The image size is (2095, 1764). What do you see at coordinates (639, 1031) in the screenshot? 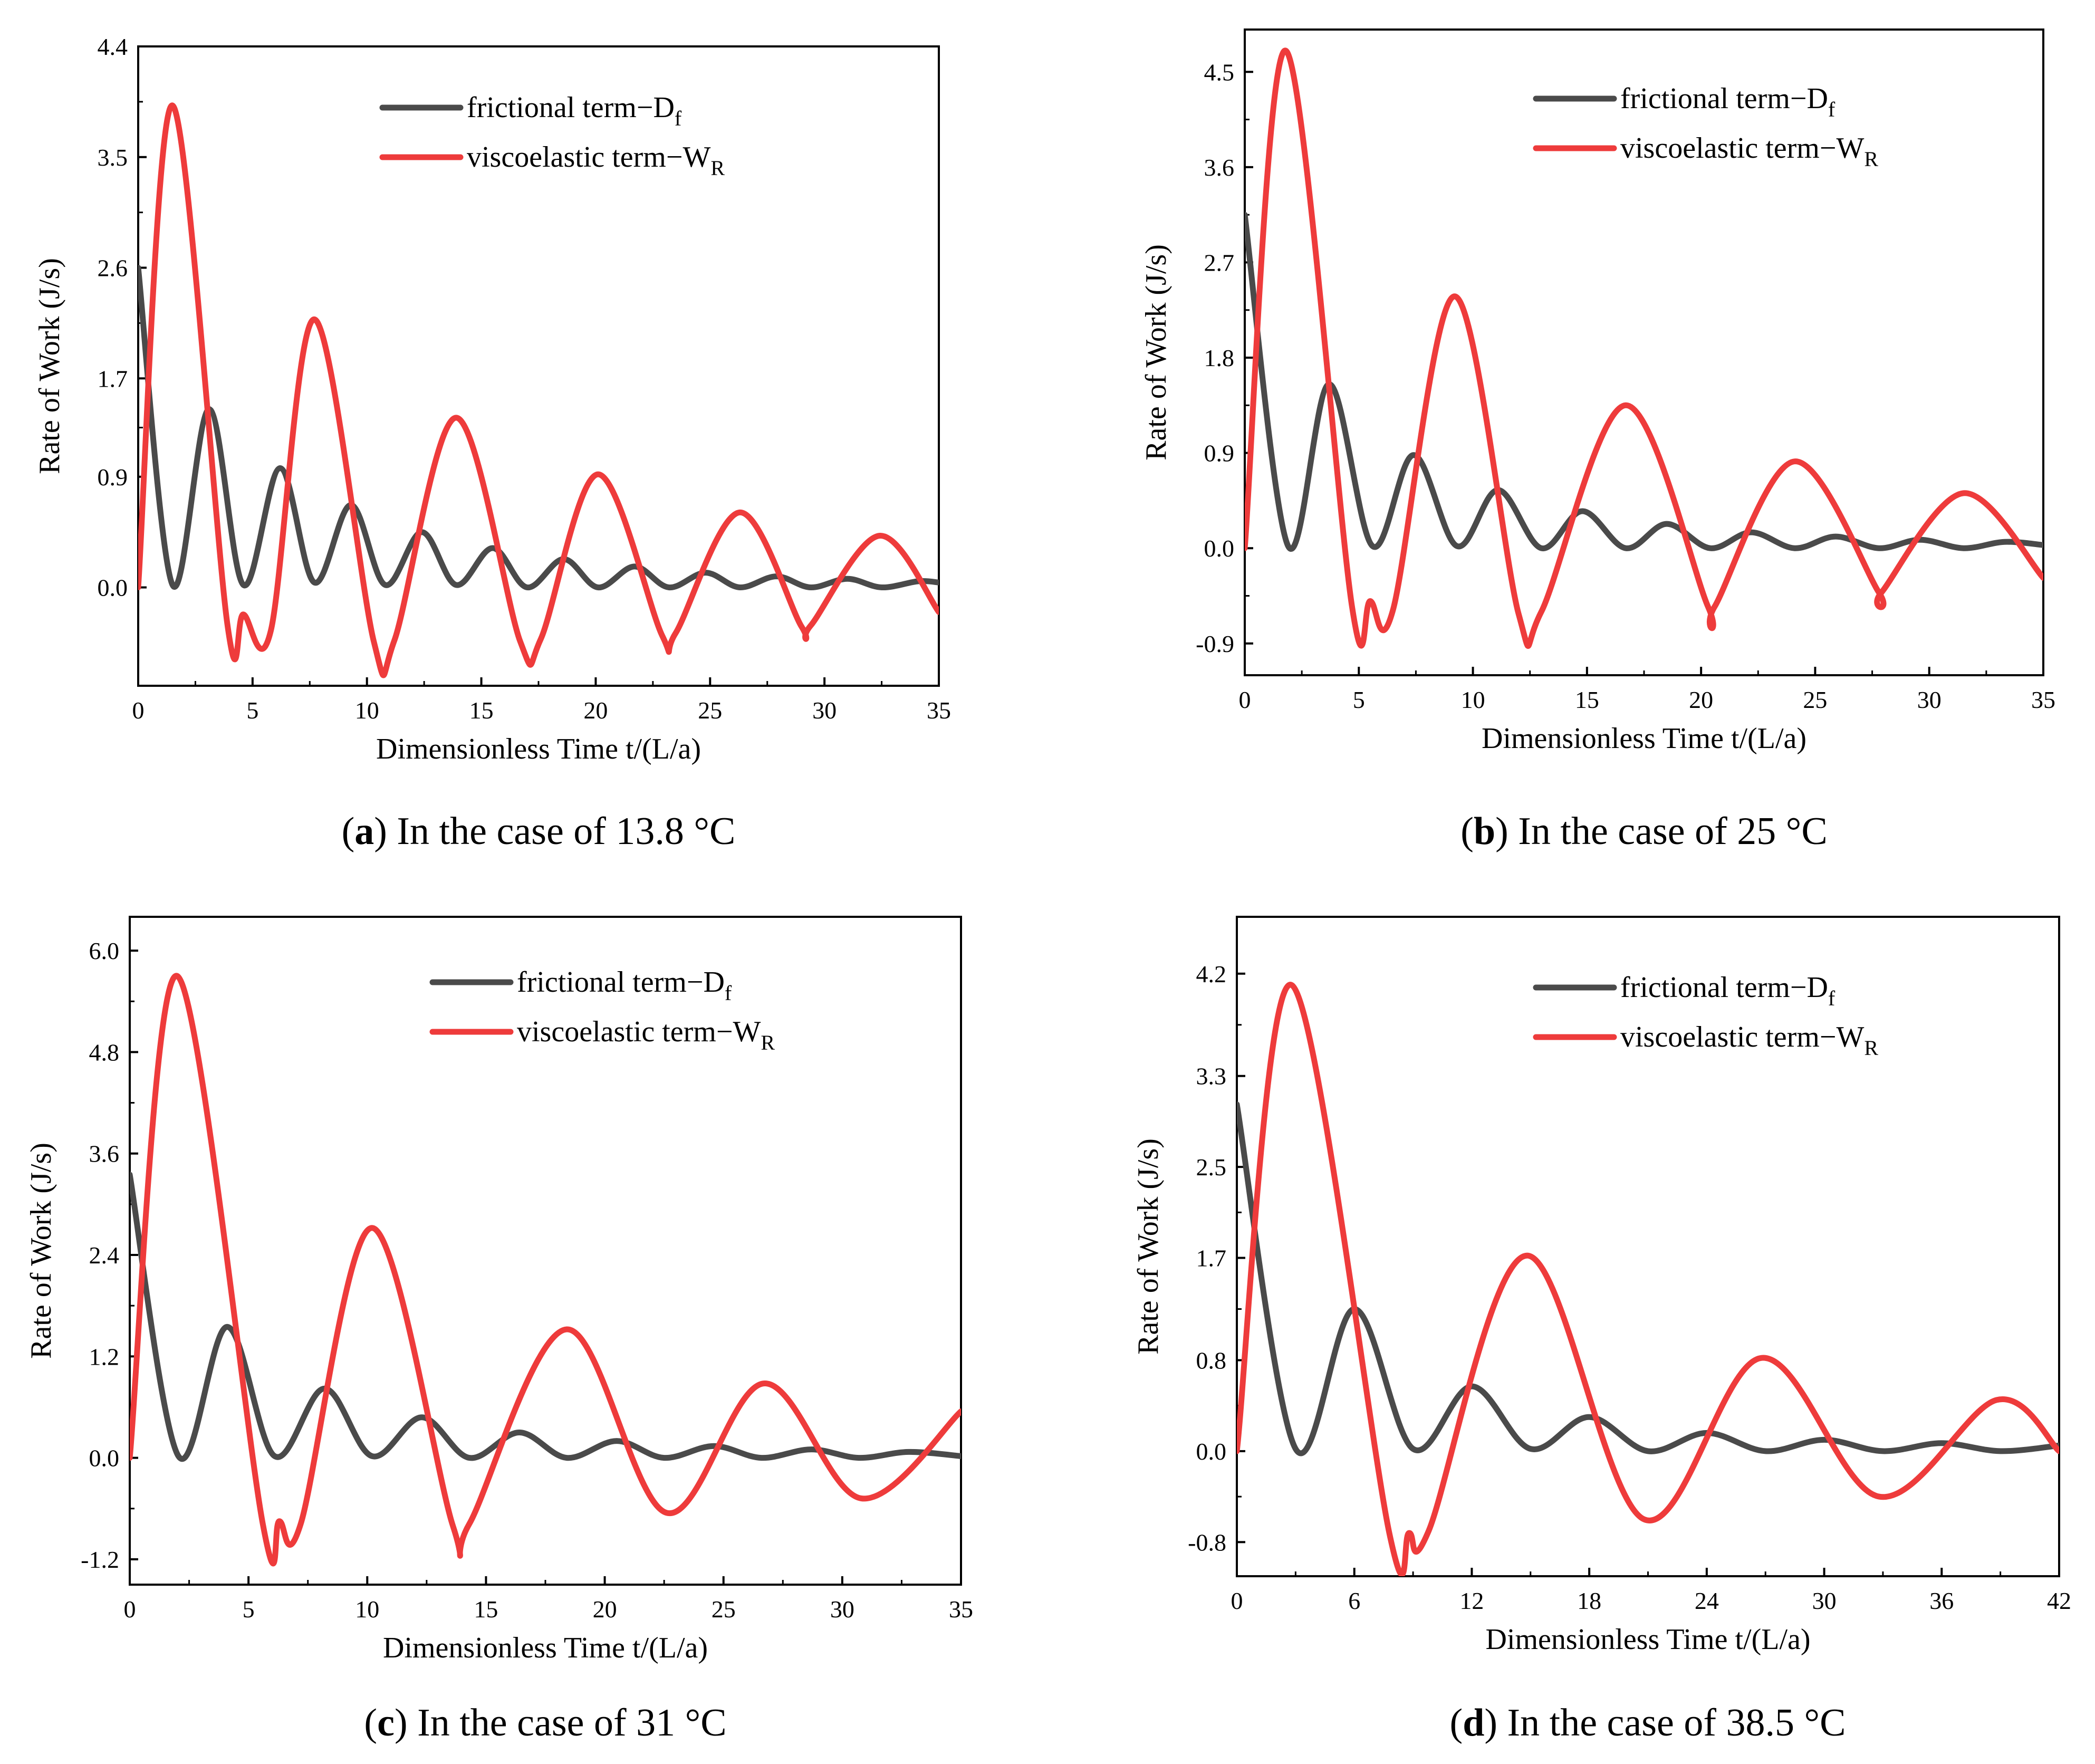
I see `legend-label-main: viscoelastic term−W` at bounding box center [639, 1031].